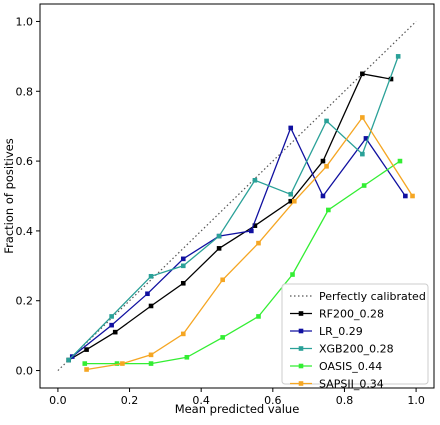 The image size is (440, 425). I want to click on y-tick-label: 0.2, so click(25, 301).